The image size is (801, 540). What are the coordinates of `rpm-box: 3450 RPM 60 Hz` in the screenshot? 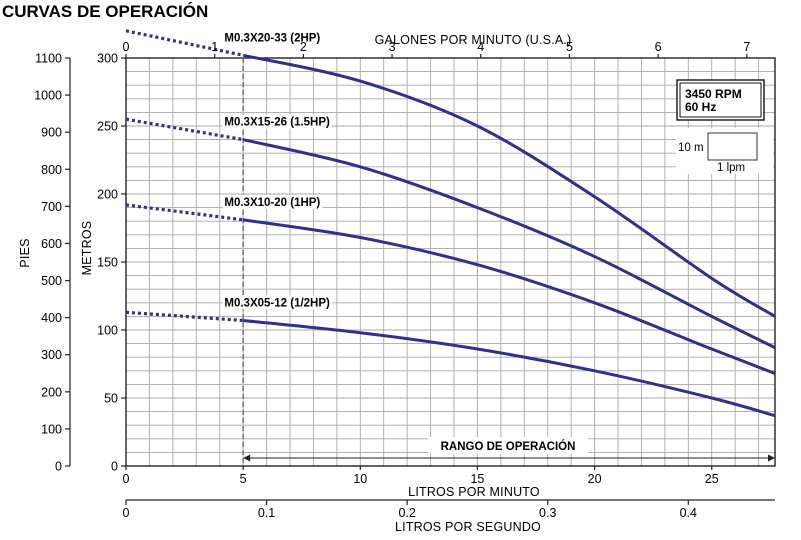 It's located at (720, 100).